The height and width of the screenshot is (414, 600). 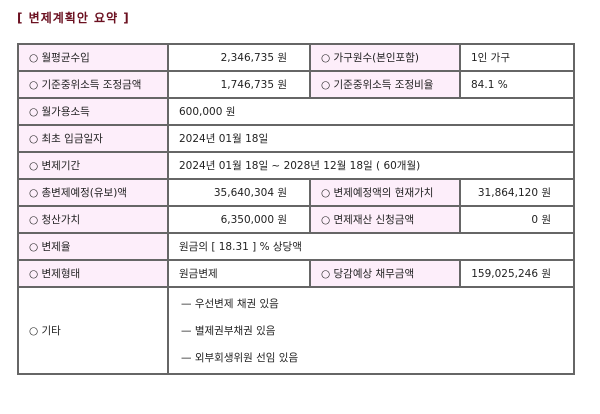 What do you see at coordinates (385, 219) in the screenshot?
I see `label-exempt: ○ 면제재산 신청금액` at bounding box center [385, 219].